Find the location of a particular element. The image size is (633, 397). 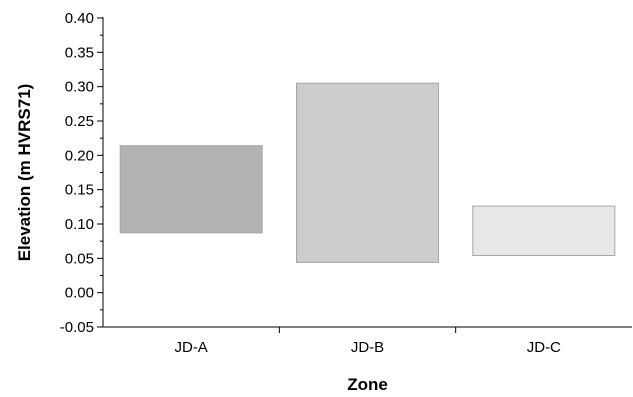

x-tick-label: JD-B is located at coordinates (367, 347).